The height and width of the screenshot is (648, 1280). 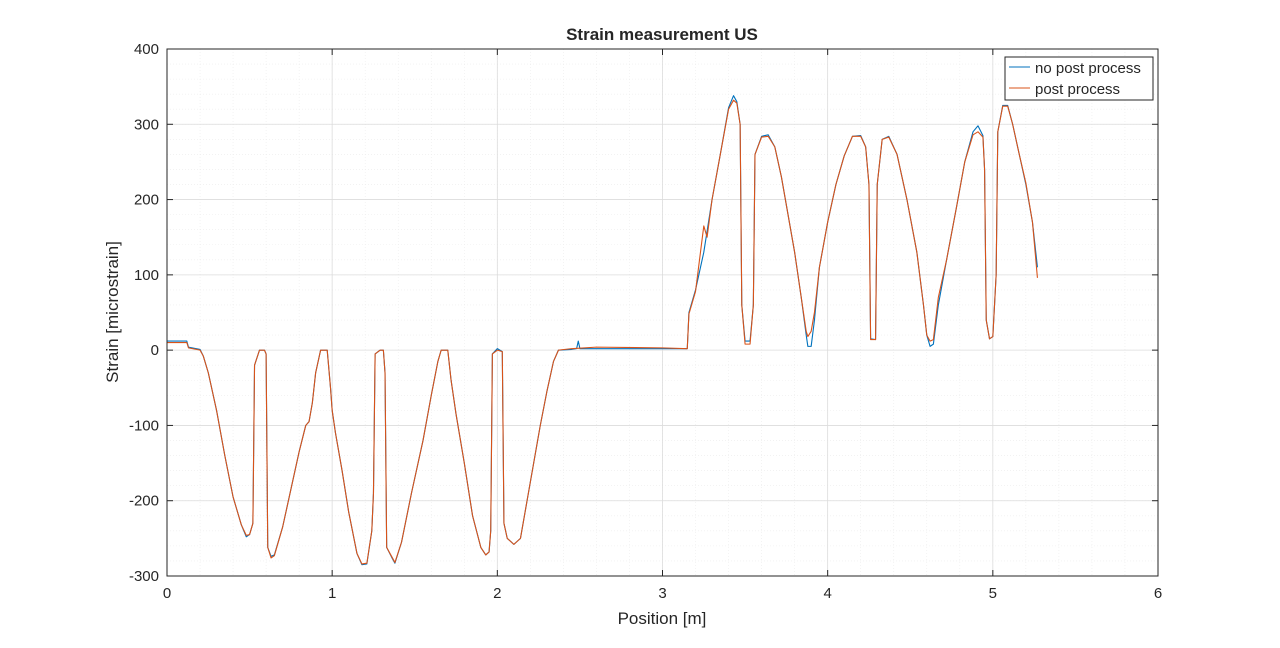 I want to click on x-tick-label: 6, so click(x=1158, y=593).